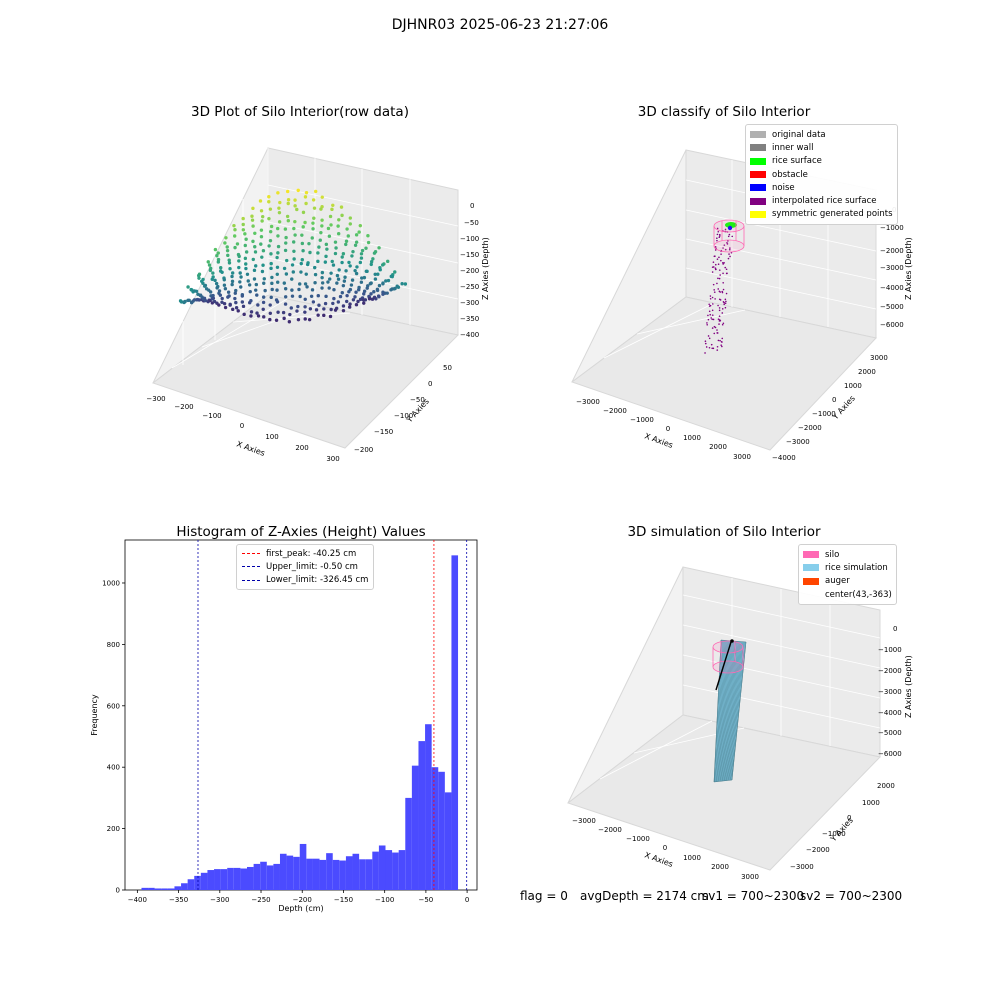  Describe the element at coordinates (301, 532) in the screenshot. I see `histogram-title: Histogram of Z-Axies (Height) Values` at that location.